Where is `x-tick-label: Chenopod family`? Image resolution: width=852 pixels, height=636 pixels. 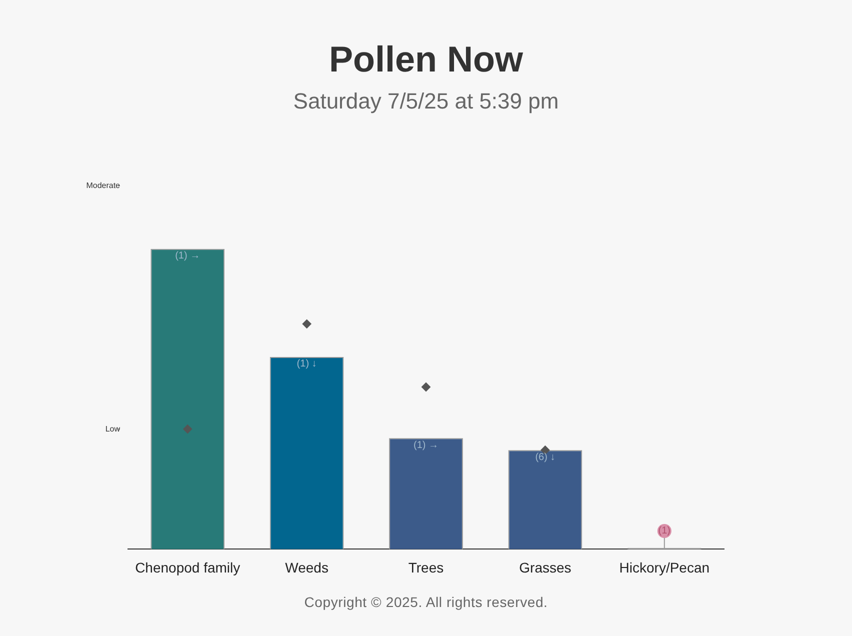 x-tick-label: Chenopod family is located at coordinates (187, 567).